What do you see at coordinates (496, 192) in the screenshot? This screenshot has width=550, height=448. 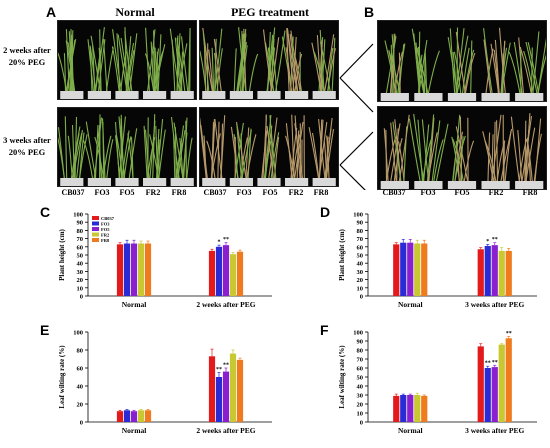 I see `genotype-b-fr2: FR2` at bounding box center [496, 192].